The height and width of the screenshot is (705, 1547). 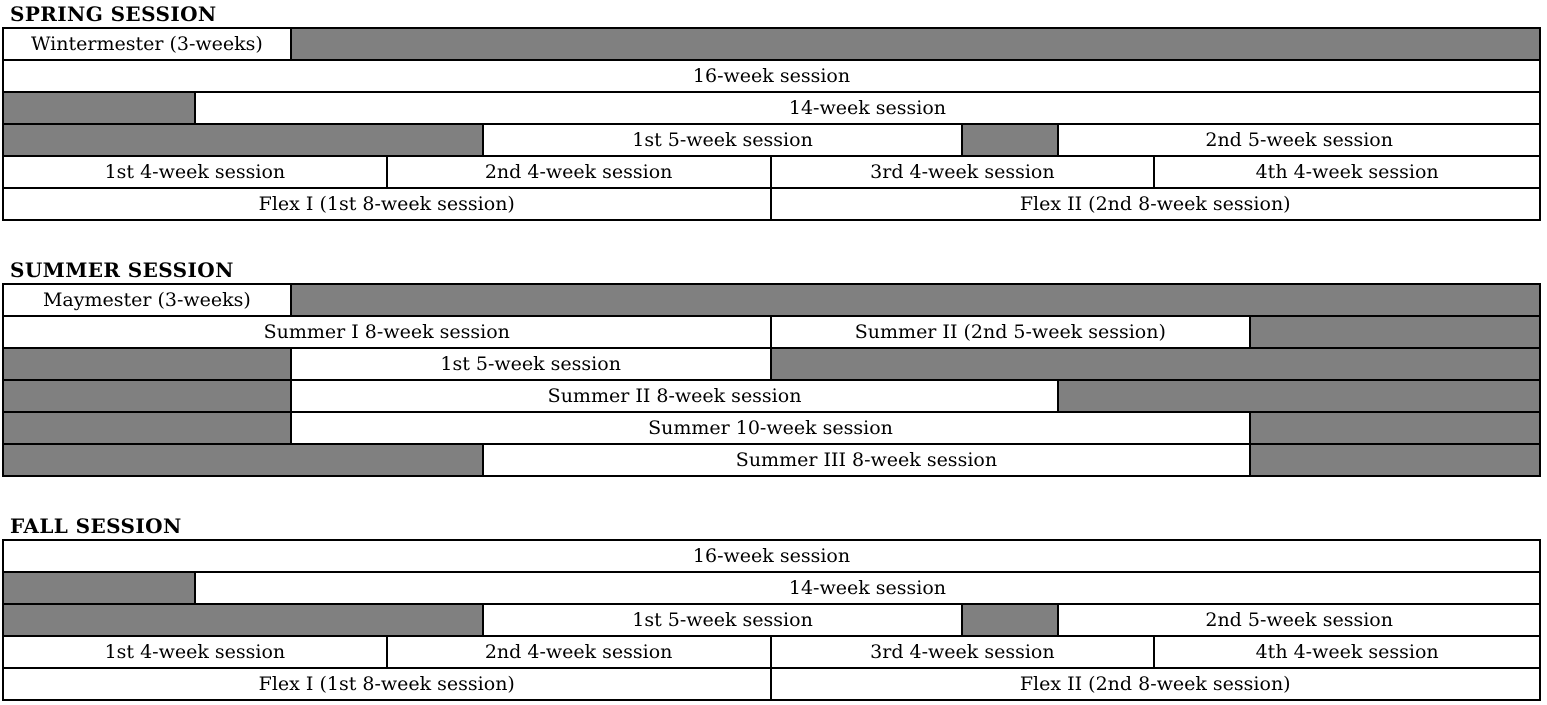 I want to click on session-bar: Summer I 8-week session, so click(x=388, y=332).